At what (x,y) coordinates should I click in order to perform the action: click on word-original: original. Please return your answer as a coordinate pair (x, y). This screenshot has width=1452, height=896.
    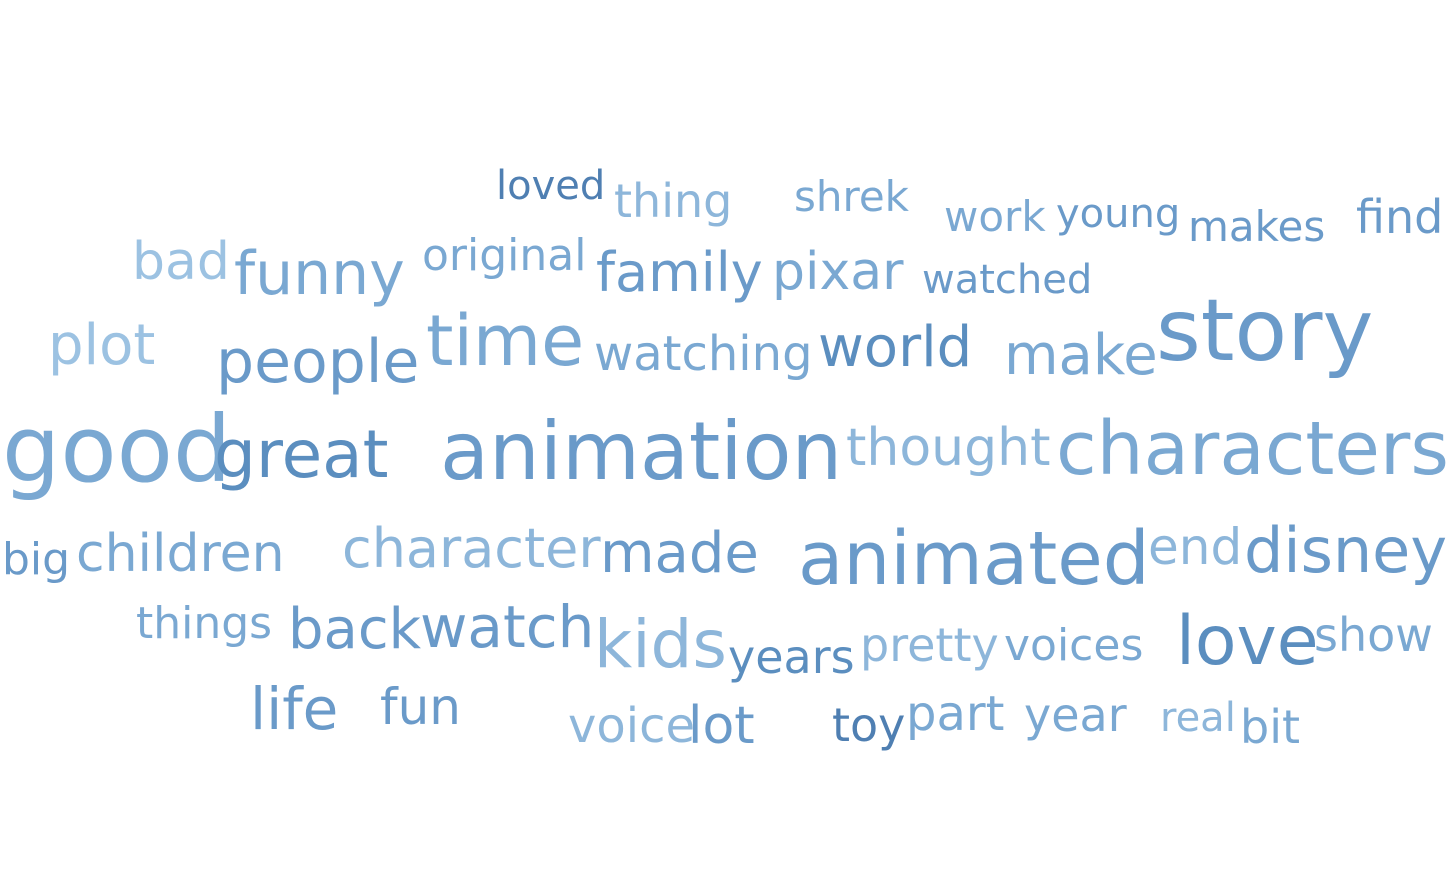
    Looking at the image, I should click on (504, 255).